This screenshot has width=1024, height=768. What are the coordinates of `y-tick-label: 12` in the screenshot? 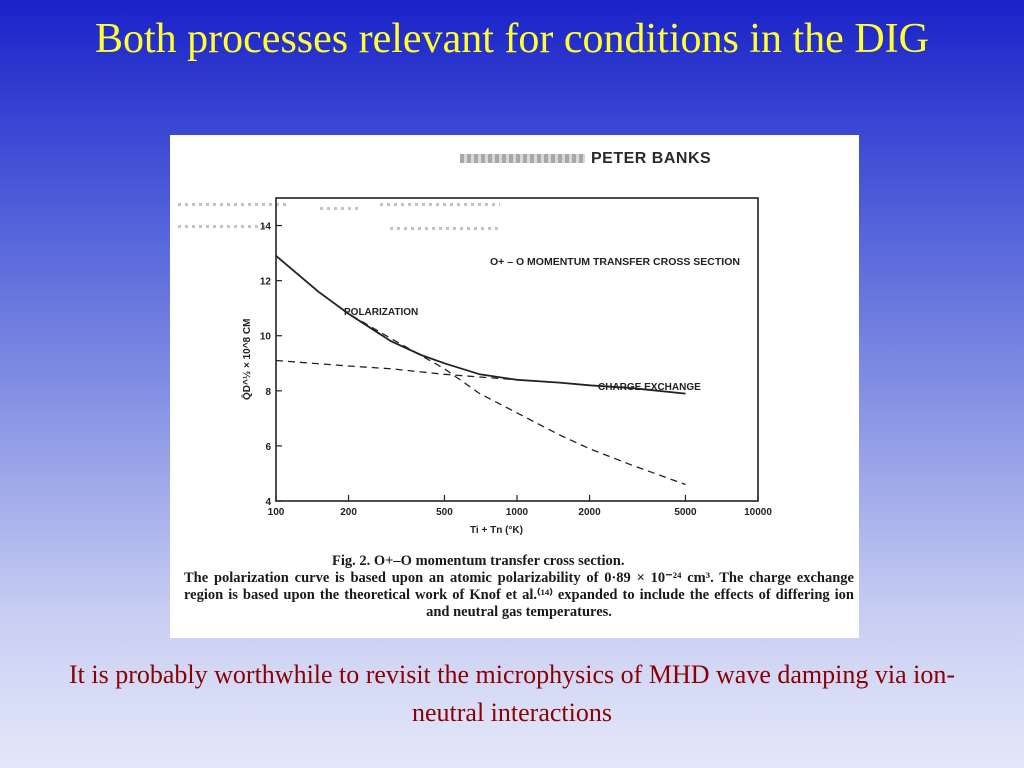 It's located at (266, 282).